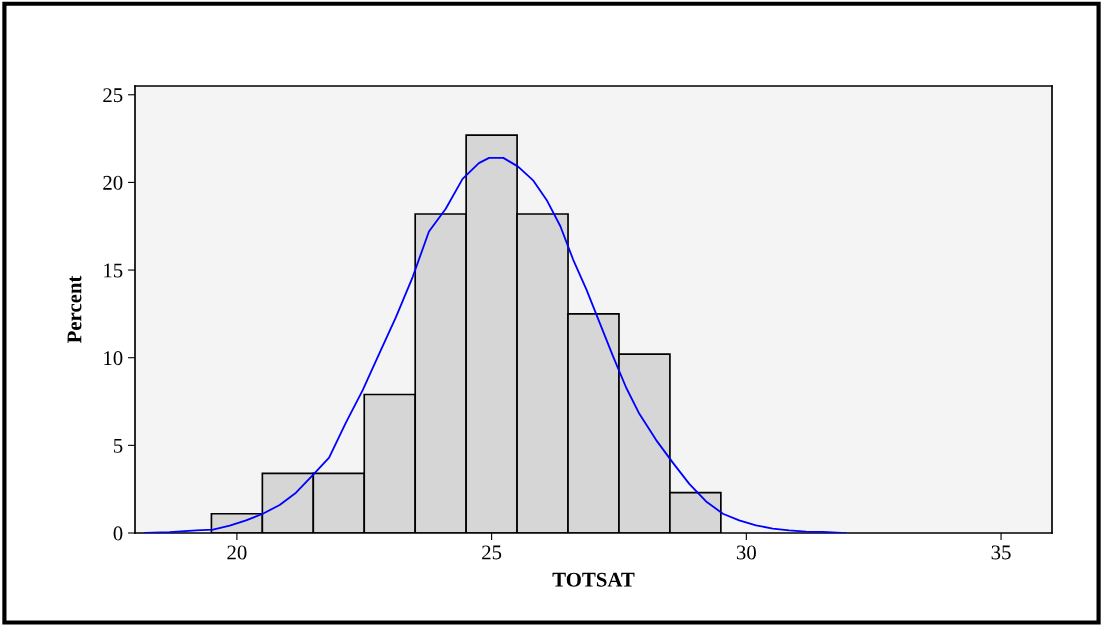  Describe the element at coordinates (118, 445) in the screenshot. I see `y-tick-label: 5` at that location.